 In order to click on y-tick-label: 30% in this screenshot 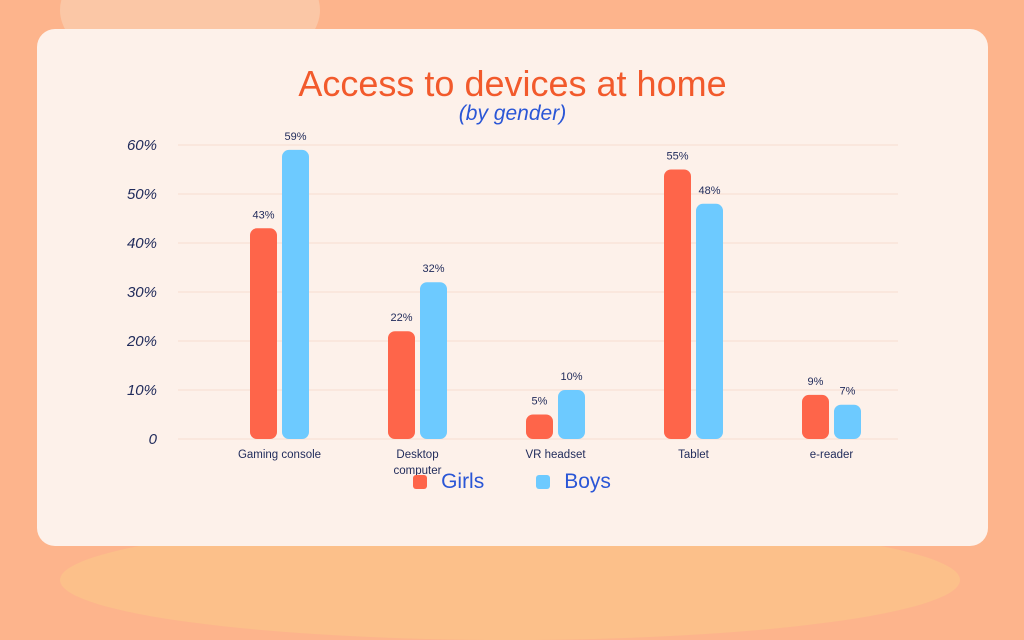, I will do `click(142, 292)`.